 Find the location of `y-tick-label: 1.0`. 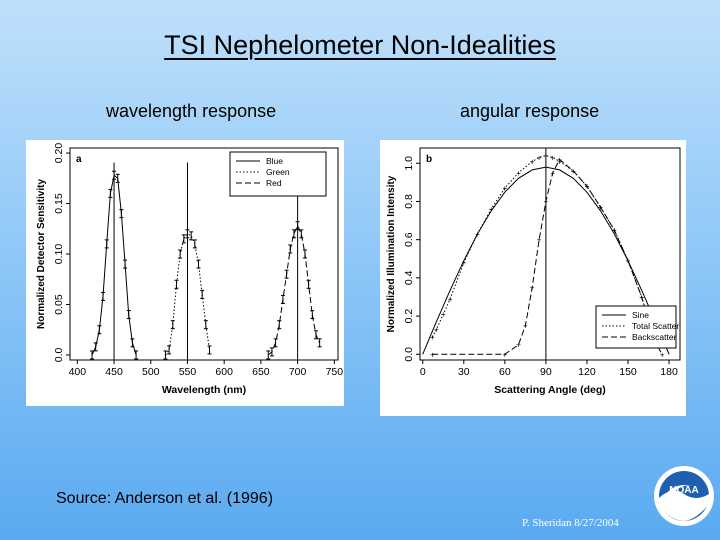

y-tick-label: 1.0 is located at coordinates (409, 163).